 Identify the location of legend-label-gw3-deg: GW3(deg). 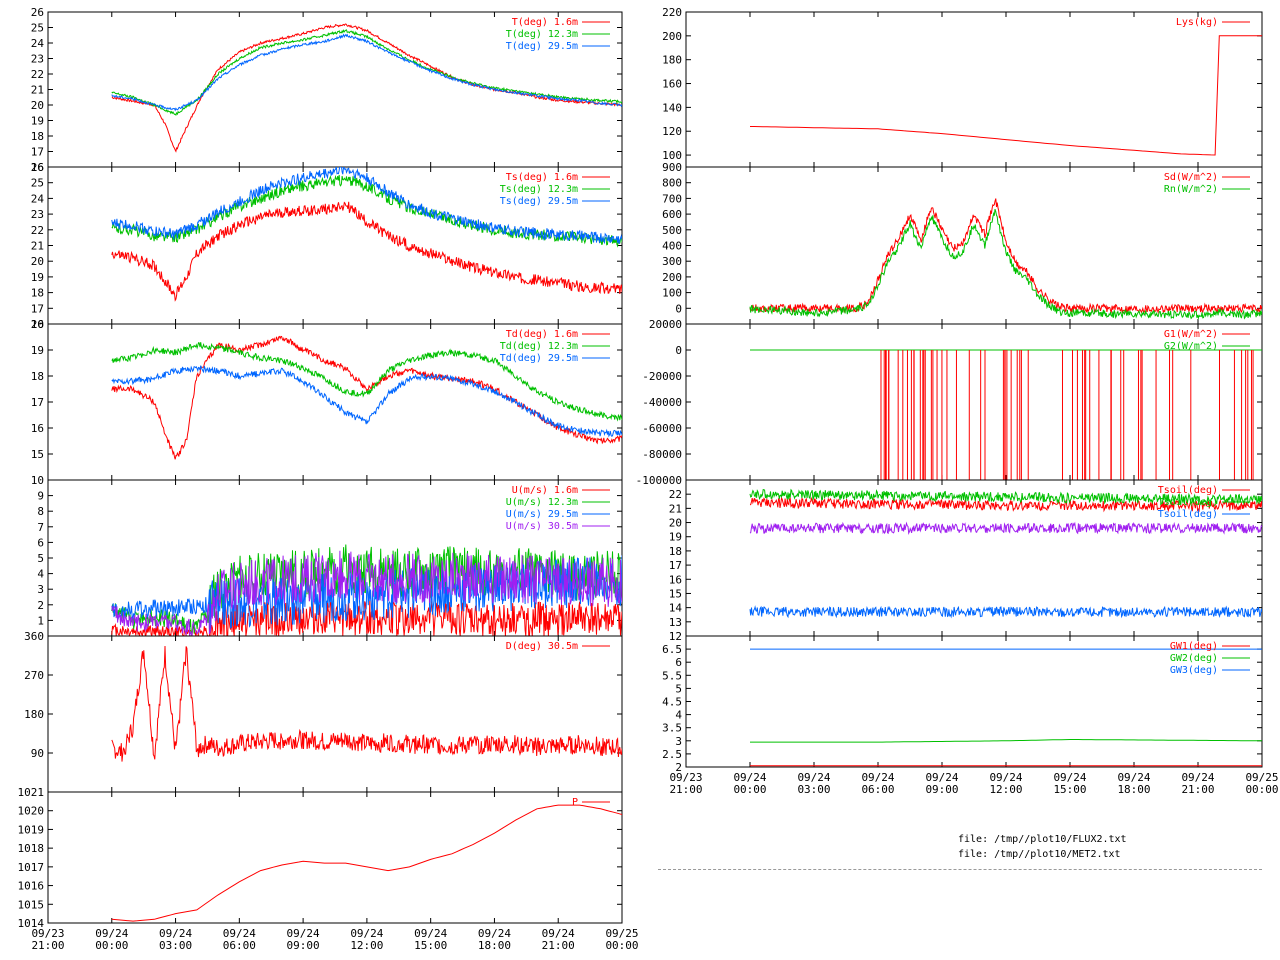
(1194, 670).